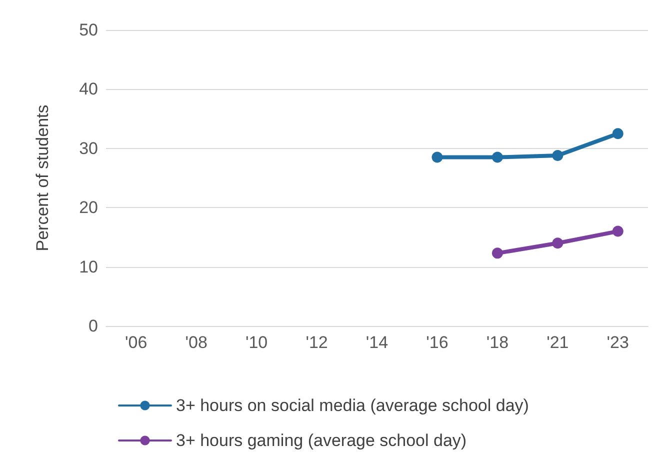 The height and width of the screenshot is (462, 670). What do you see at coordinates (352, 405) in the screenshot?
I see `legend-label: 3+ hours on social media (average school day)` at bounding box center [352, 405].